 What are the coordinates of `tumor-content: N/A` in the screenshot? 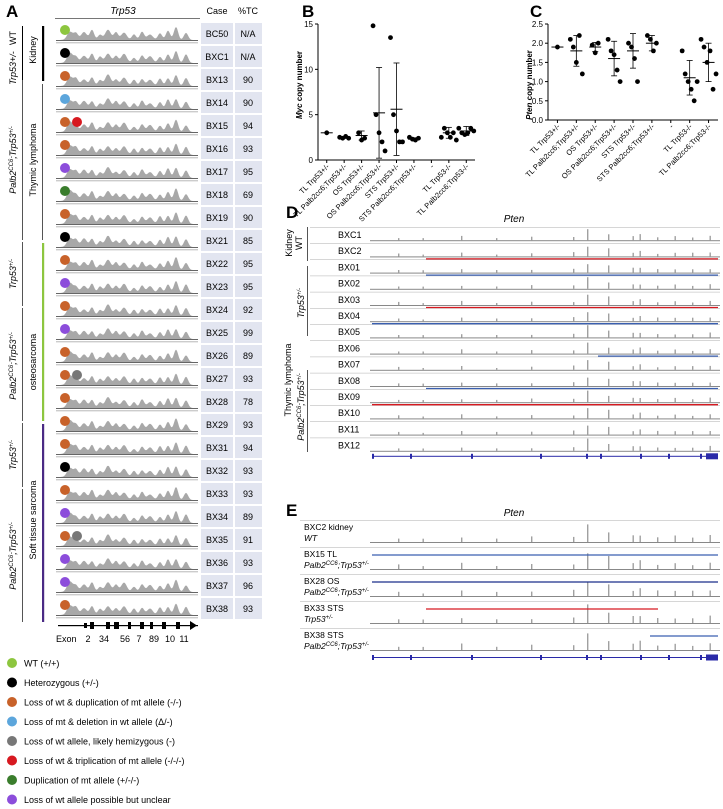 It's located at (247, 57).